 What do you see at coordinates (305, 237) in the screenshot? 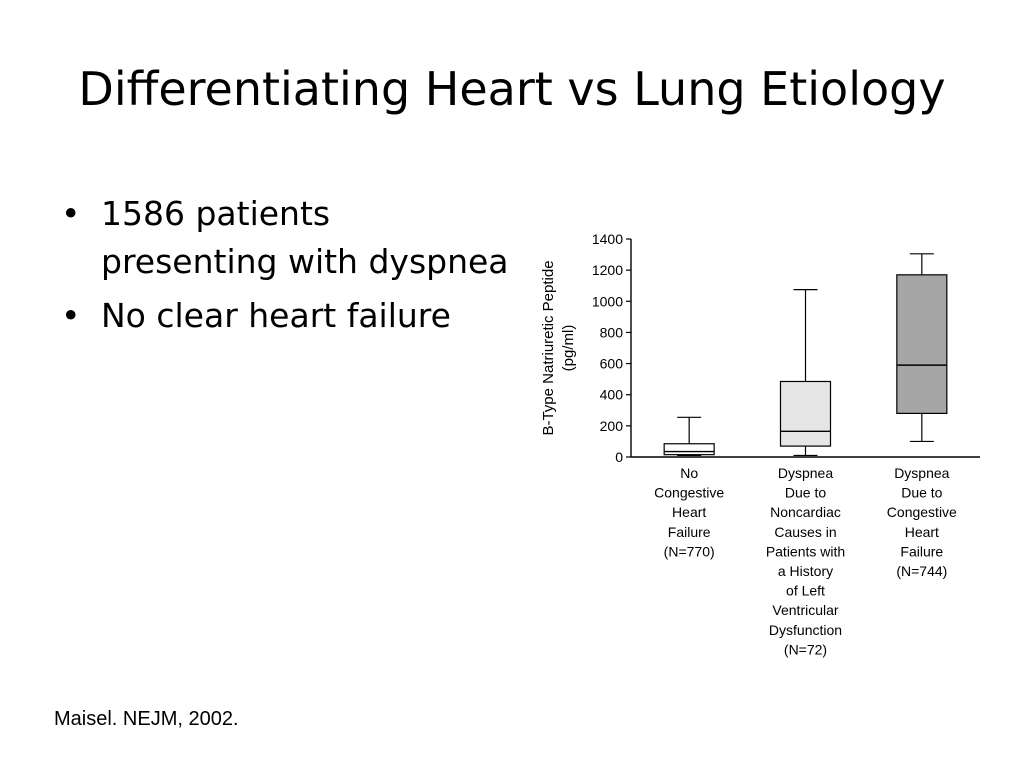
I see `bullet-text: 1586 patients presenting with dyspnea` at bounding box center [305, 237].